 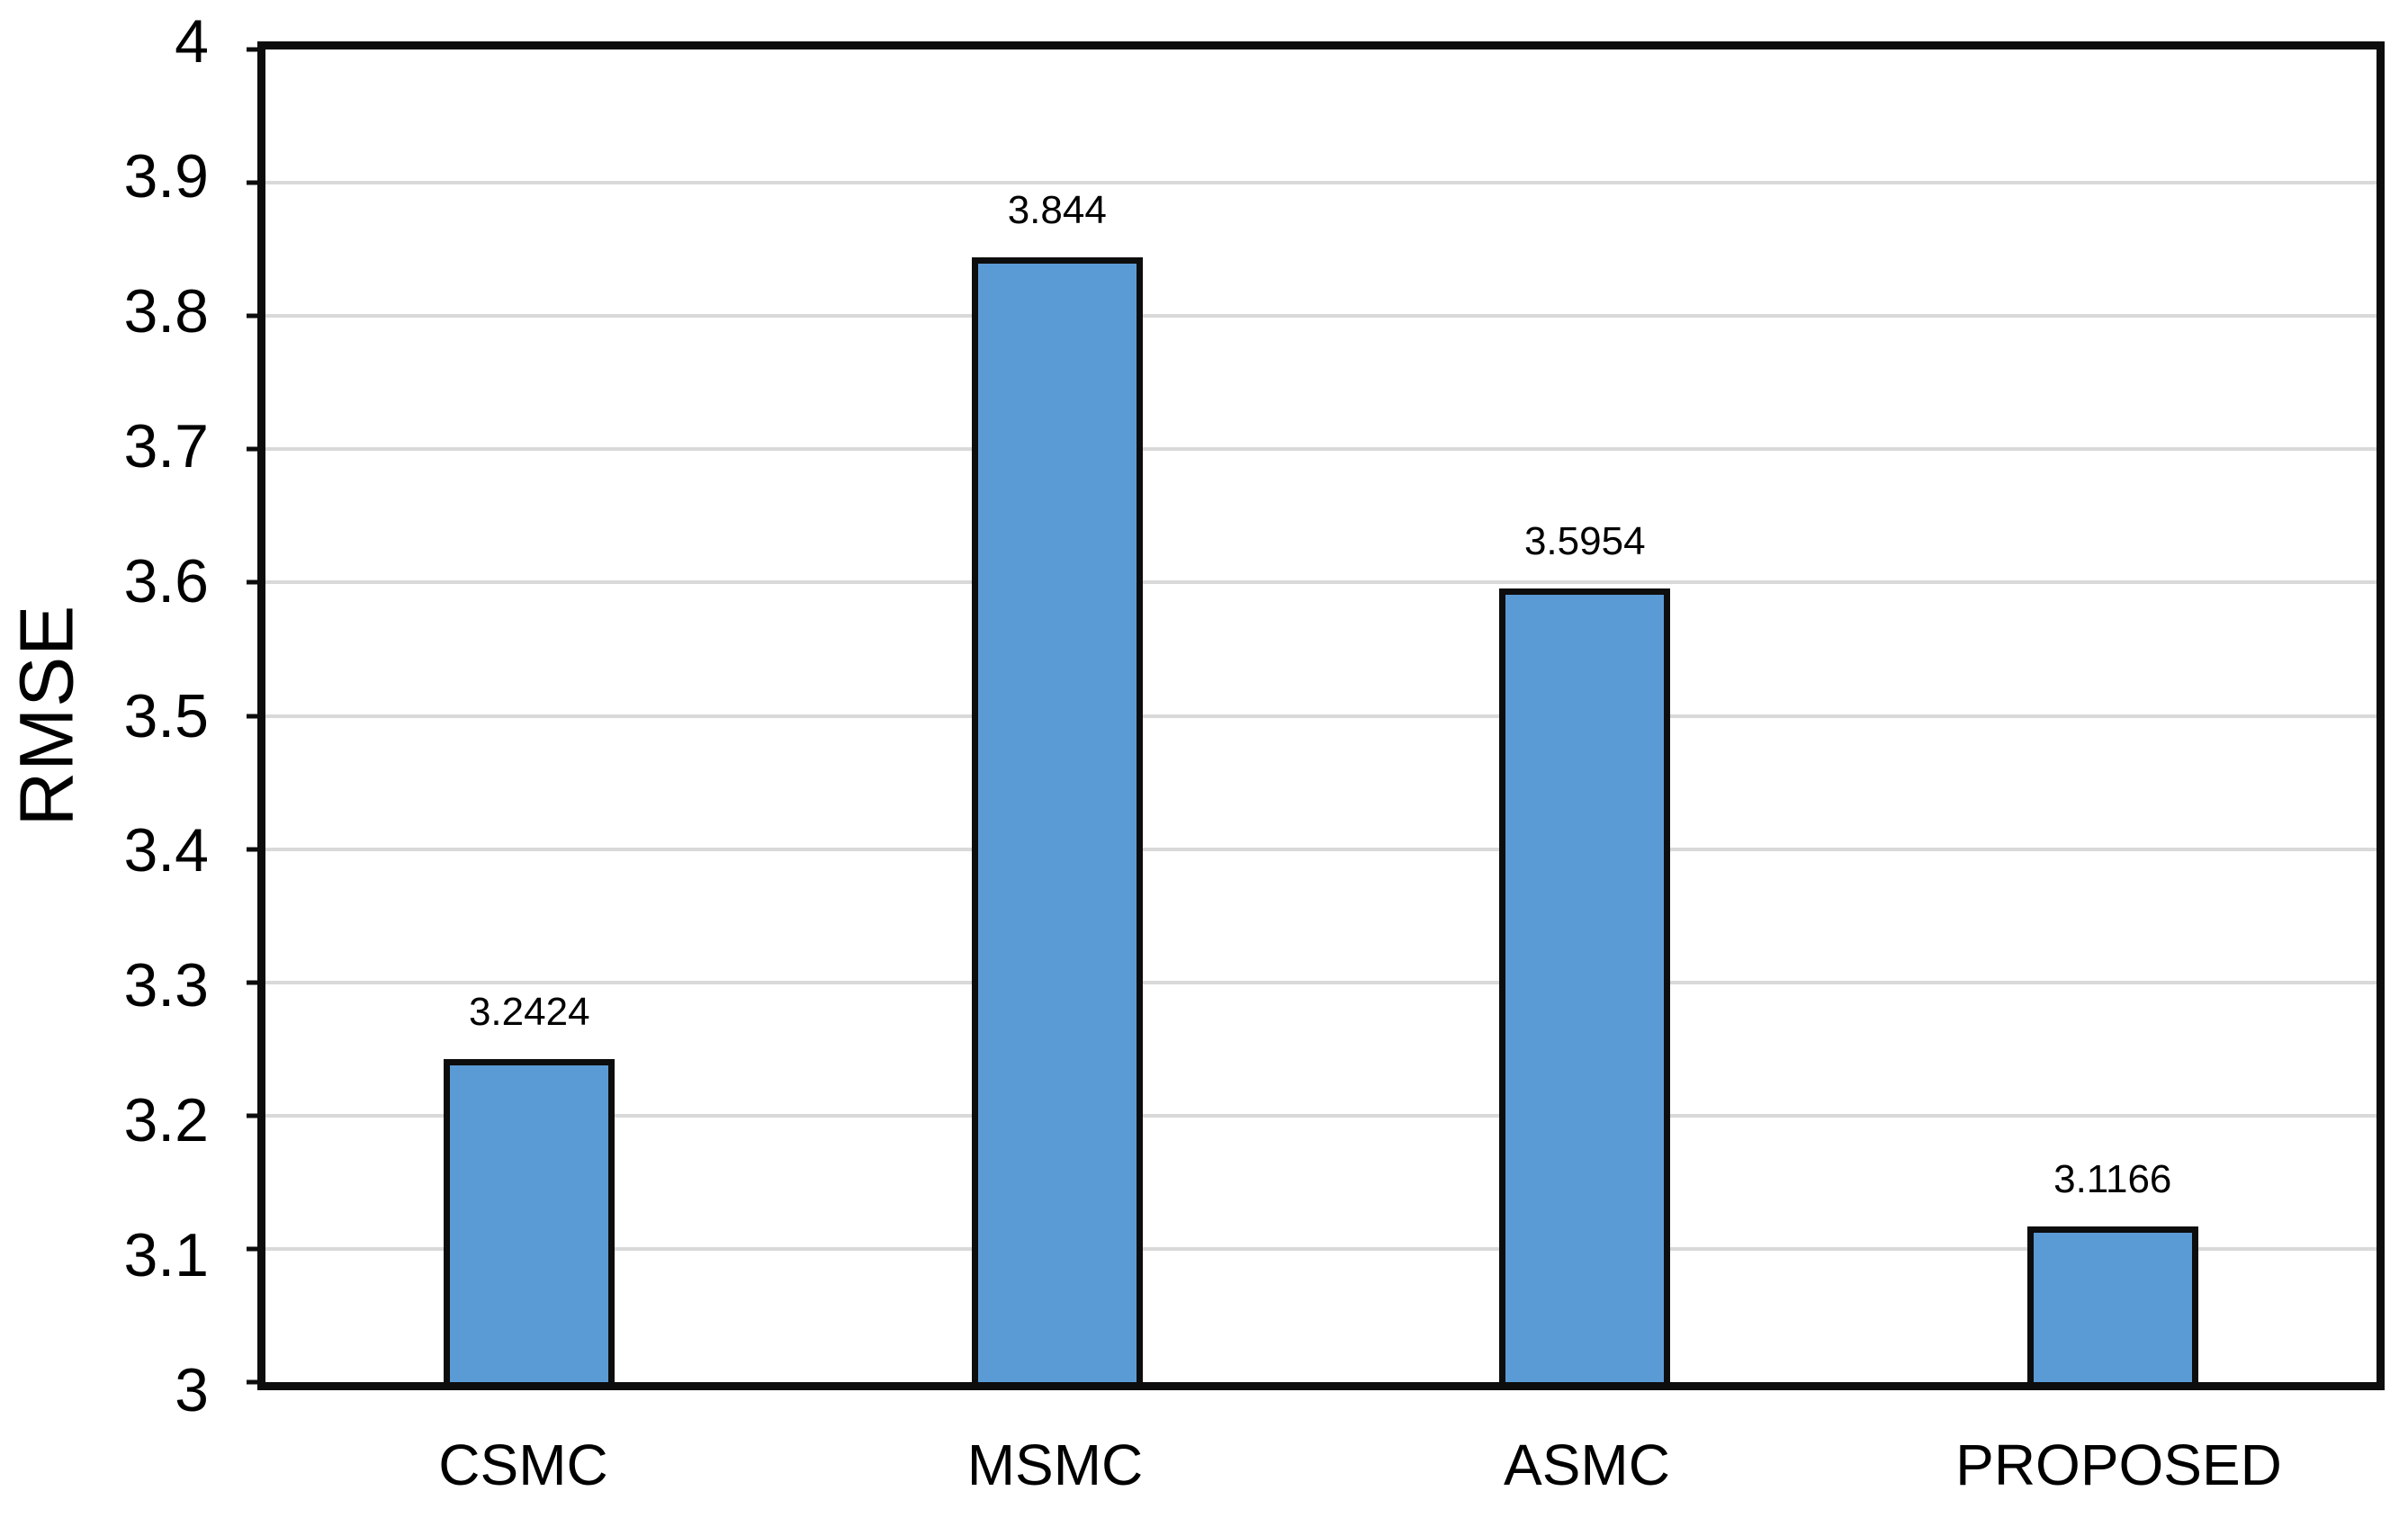 I want to click on y-axis-tick-label: 3.3, so click(x=166, y=985).